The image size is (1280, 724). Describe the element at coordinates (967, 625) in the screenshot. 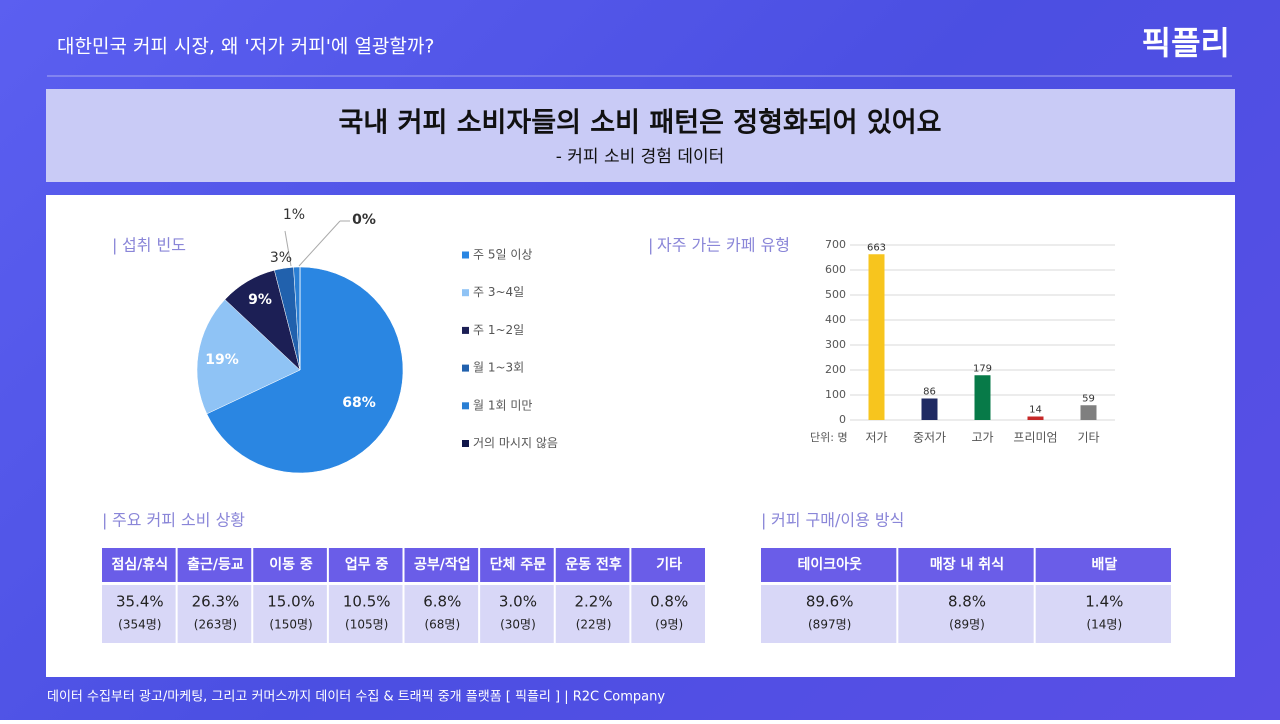

I see `table-cell: (89명)` at that location.